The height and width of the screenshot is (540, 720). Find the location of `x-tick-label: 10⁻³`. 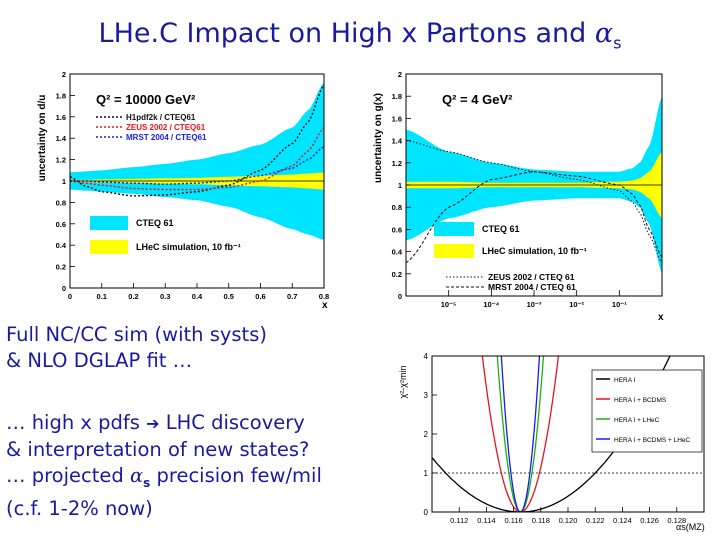

x-tick-label: 10⁻³ is located at coordinates (534, 304).